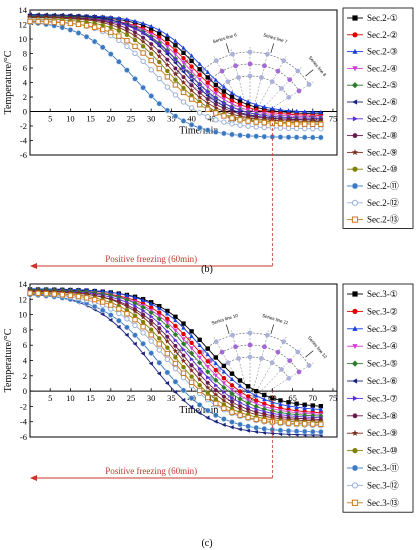 This screenshot has height=550, width=416. Describe the element at coordinates (333, 119) in the screenshot. I see `x-tick-label: 75` at that location.